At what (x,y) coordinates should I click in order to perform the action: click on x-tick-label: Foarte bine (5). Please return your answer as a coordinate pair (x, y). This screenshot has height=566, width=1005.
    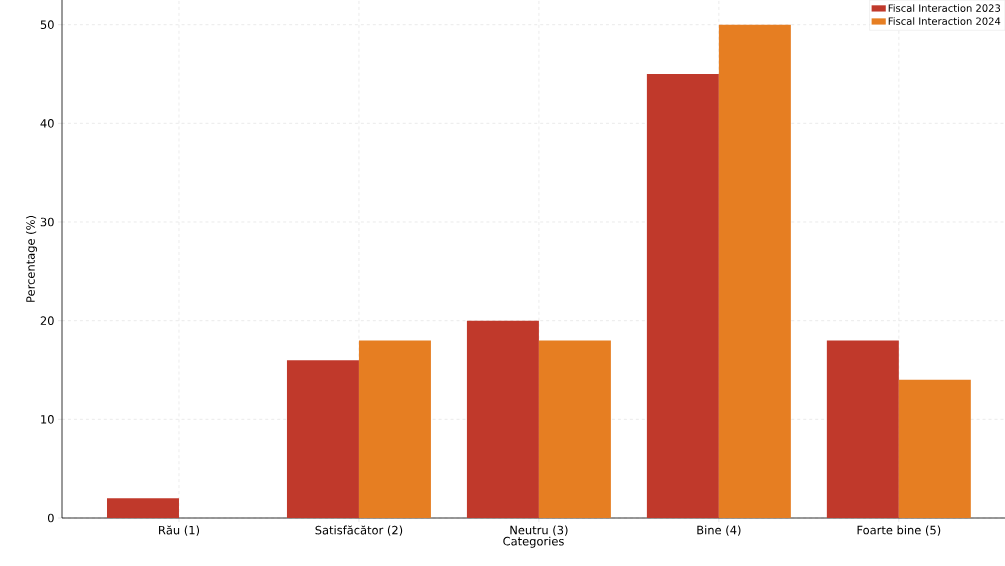
    Looking at the image, I should click on (899, 530).